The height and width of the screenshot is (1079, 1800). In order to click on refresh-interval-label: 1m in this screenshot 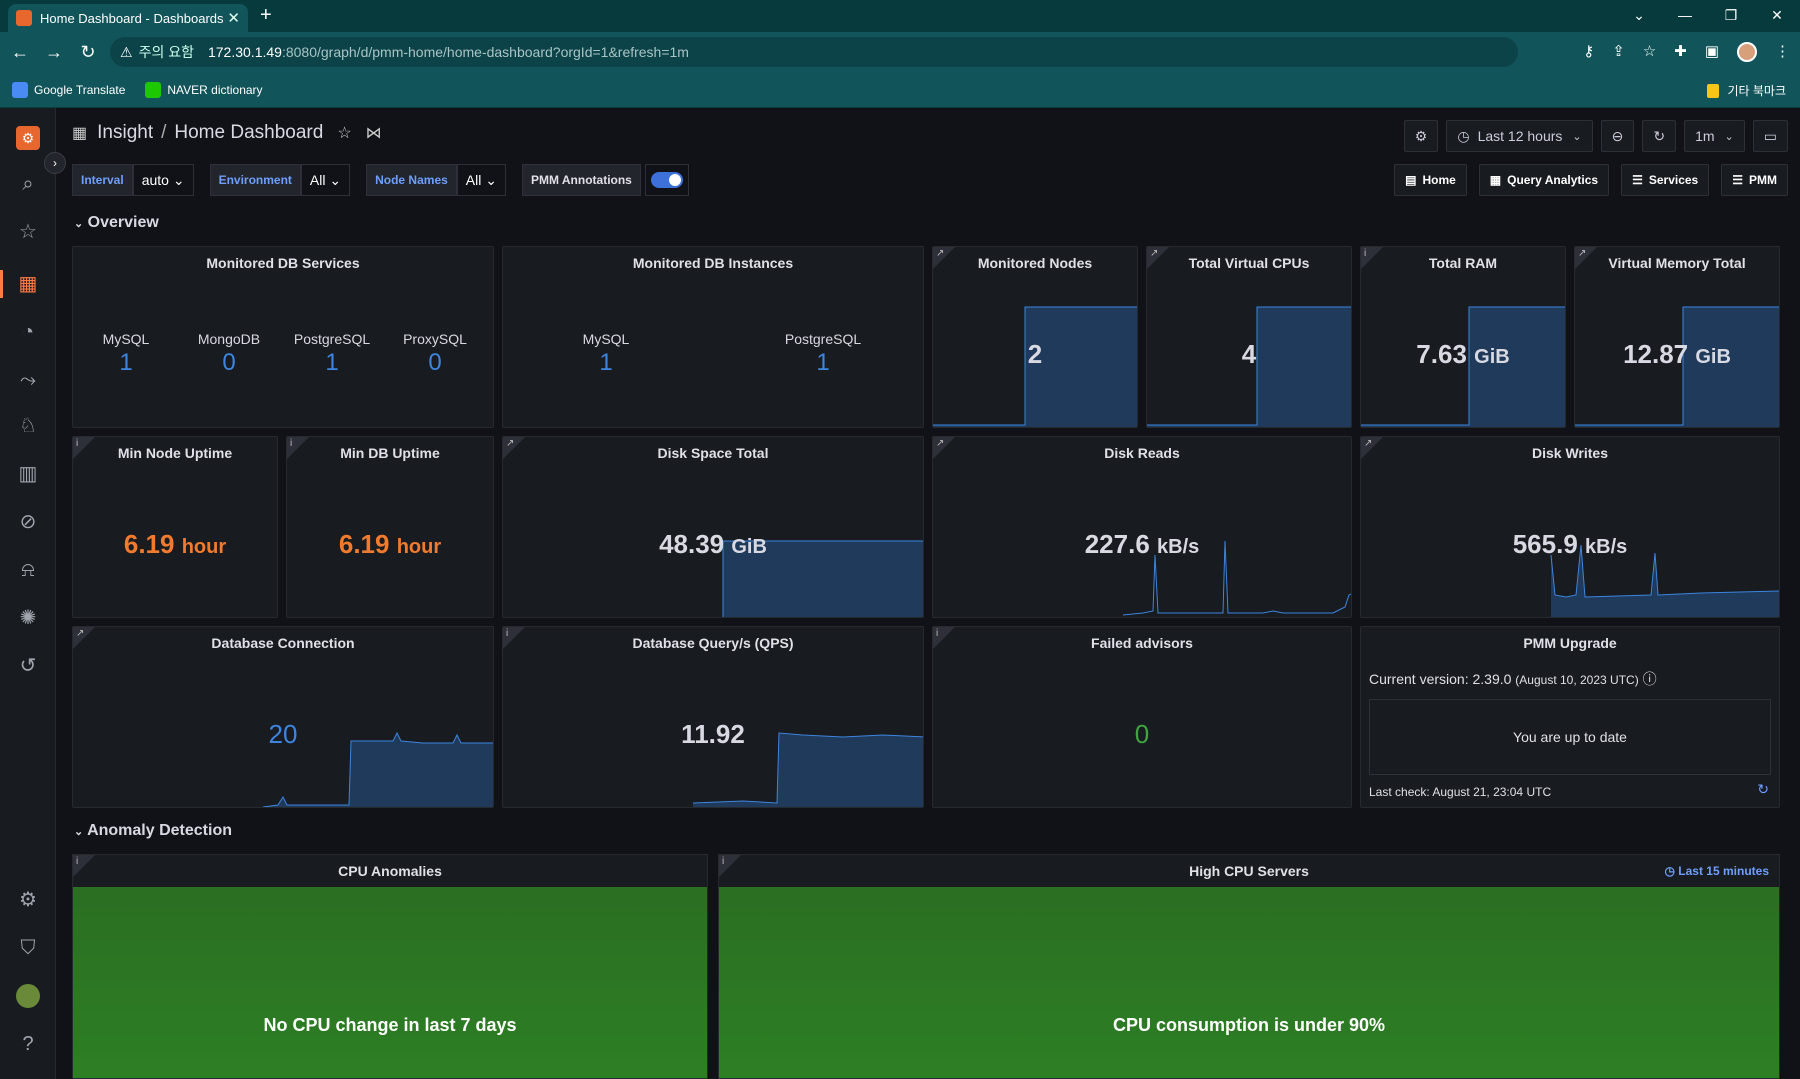, I will do `click(1705, 136)`.